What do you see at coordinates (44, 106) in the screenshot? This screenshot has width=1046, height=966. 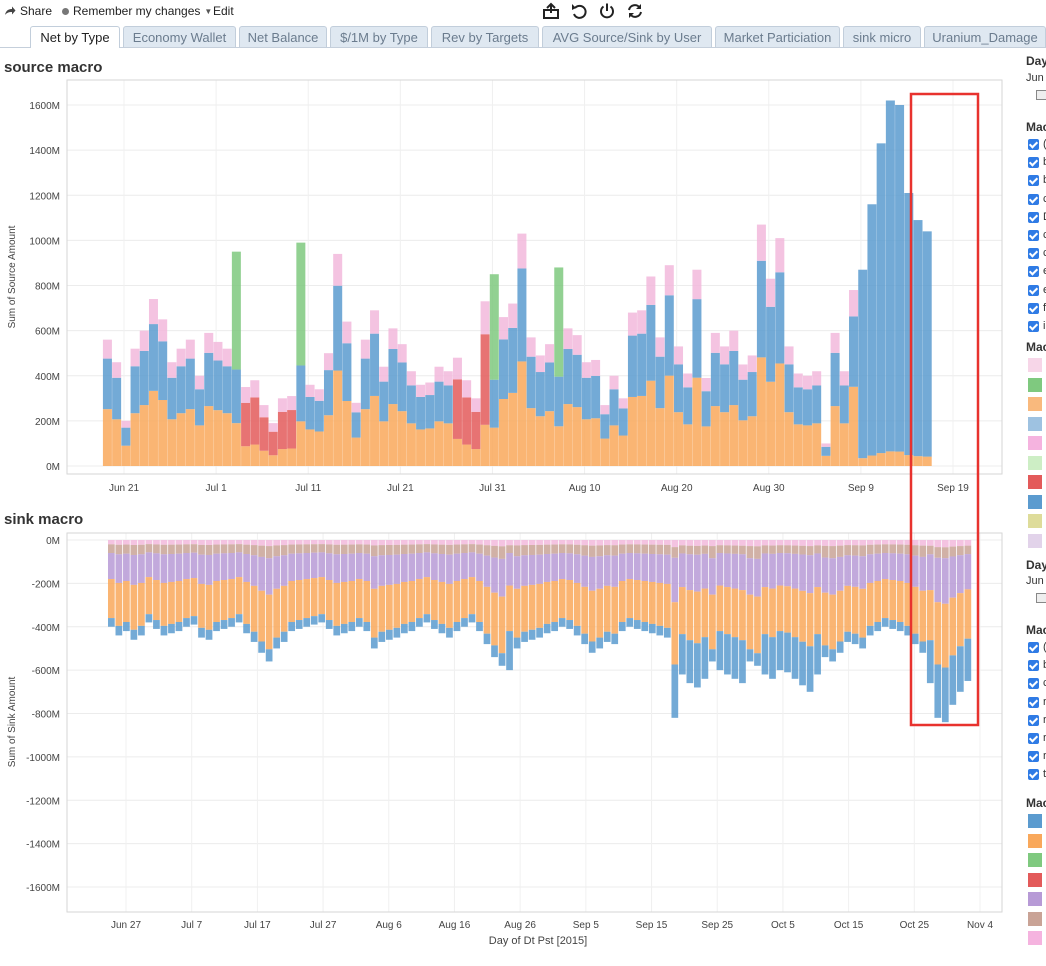 I see `y-tick-label: 1600M` at bounding box center [44, 106].